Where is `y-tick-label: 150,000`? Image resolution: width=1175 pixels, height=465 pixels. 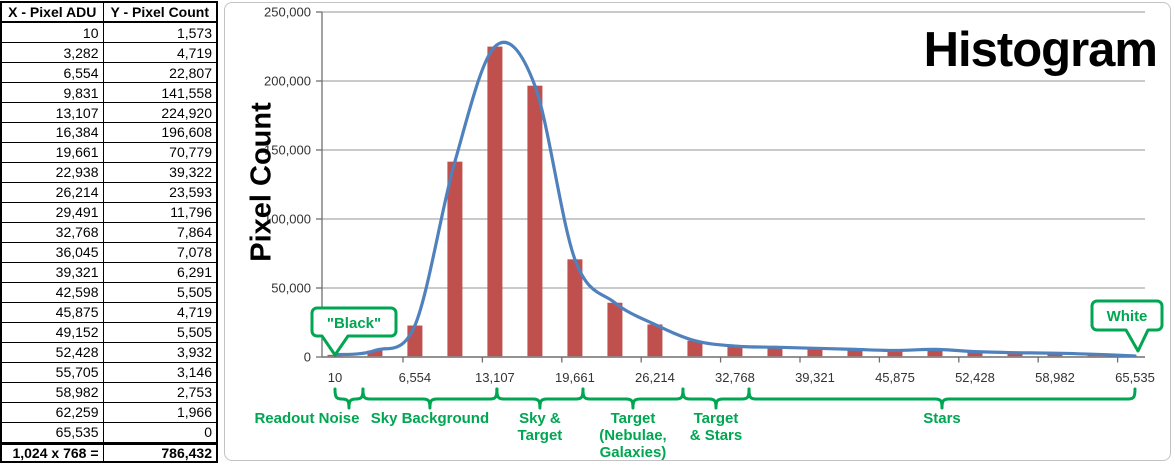
y-tick-label: 150,000 is located at coordinates (287, 150).